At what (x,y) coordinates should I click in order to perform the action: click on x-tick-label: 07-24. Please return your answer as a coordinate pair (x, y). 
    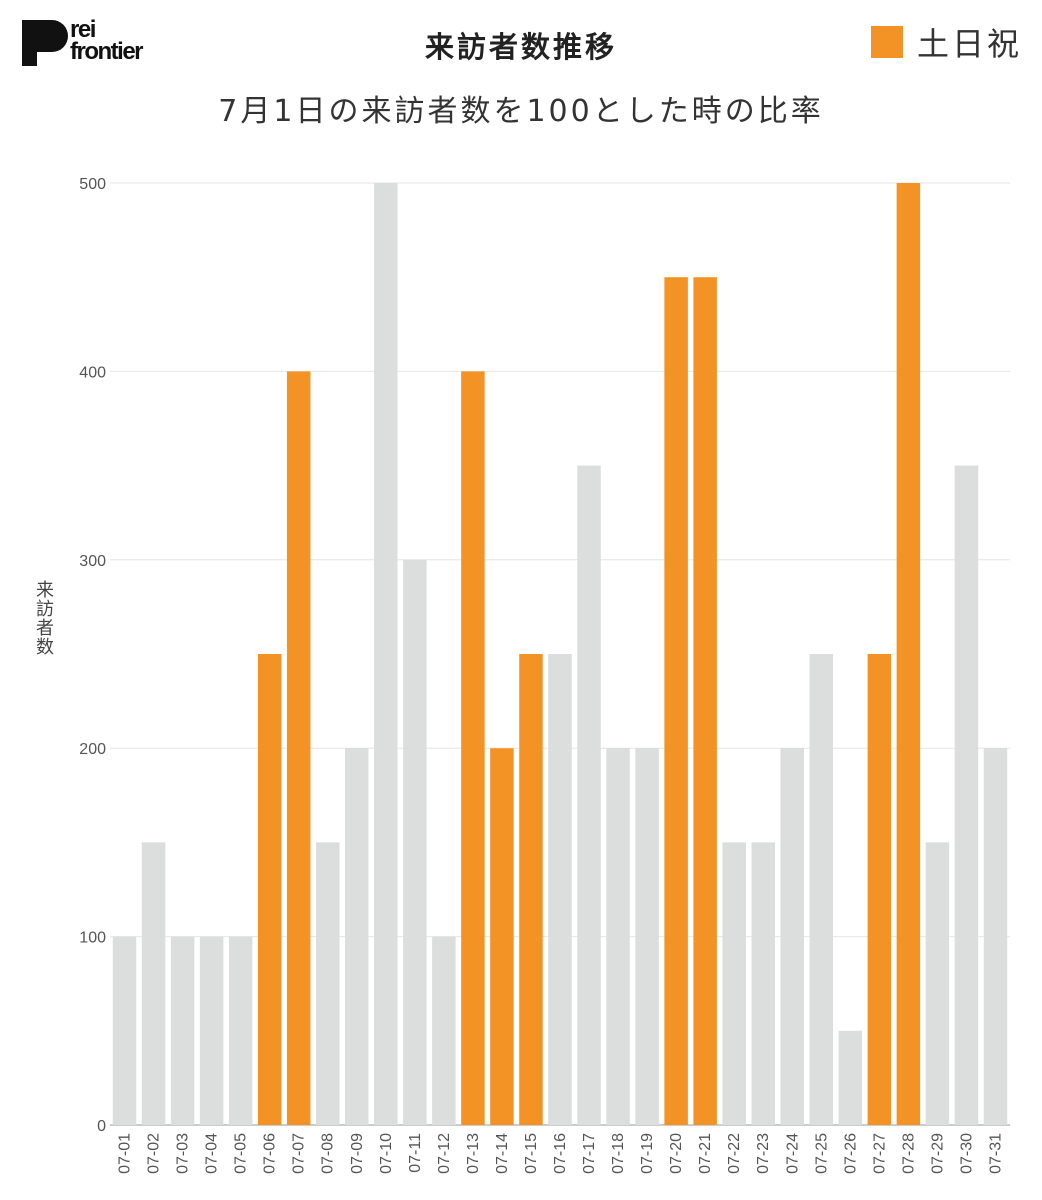
    Looking at the image, I should click on (792, 1153).